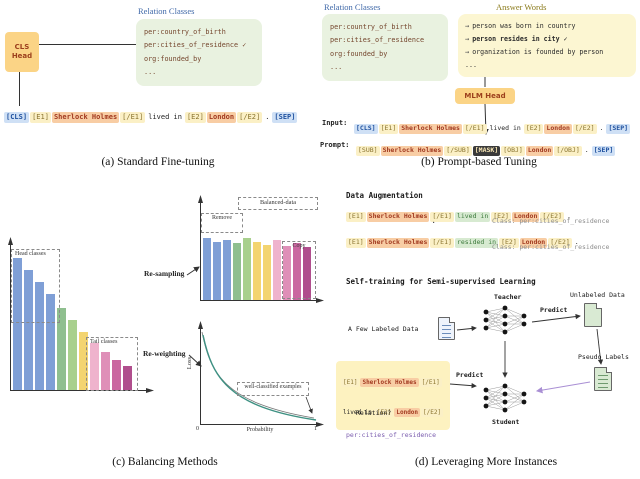 The image size is (640, 479). I want to click on token: resided in, so click(476, 243).